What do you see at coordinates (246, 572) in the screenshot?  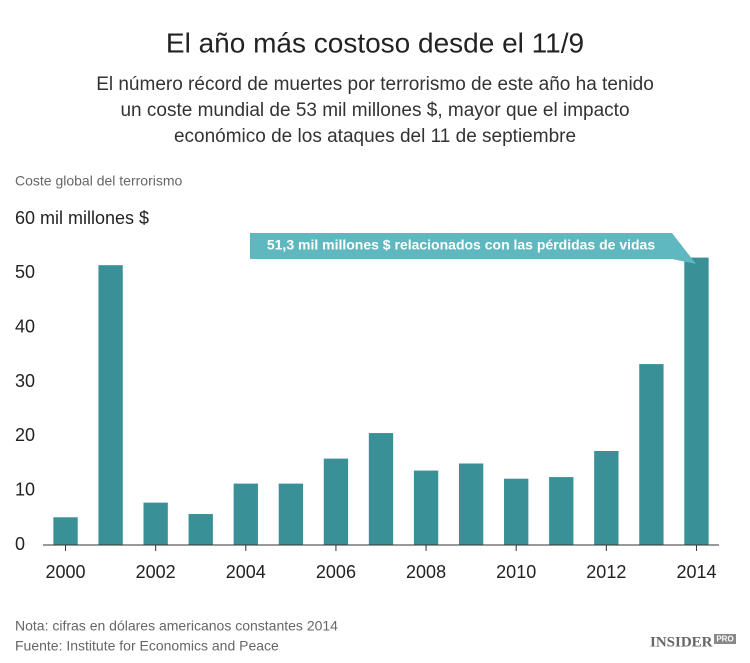 I see `x-tick-label: 2004` at bounding box center [246, 572].